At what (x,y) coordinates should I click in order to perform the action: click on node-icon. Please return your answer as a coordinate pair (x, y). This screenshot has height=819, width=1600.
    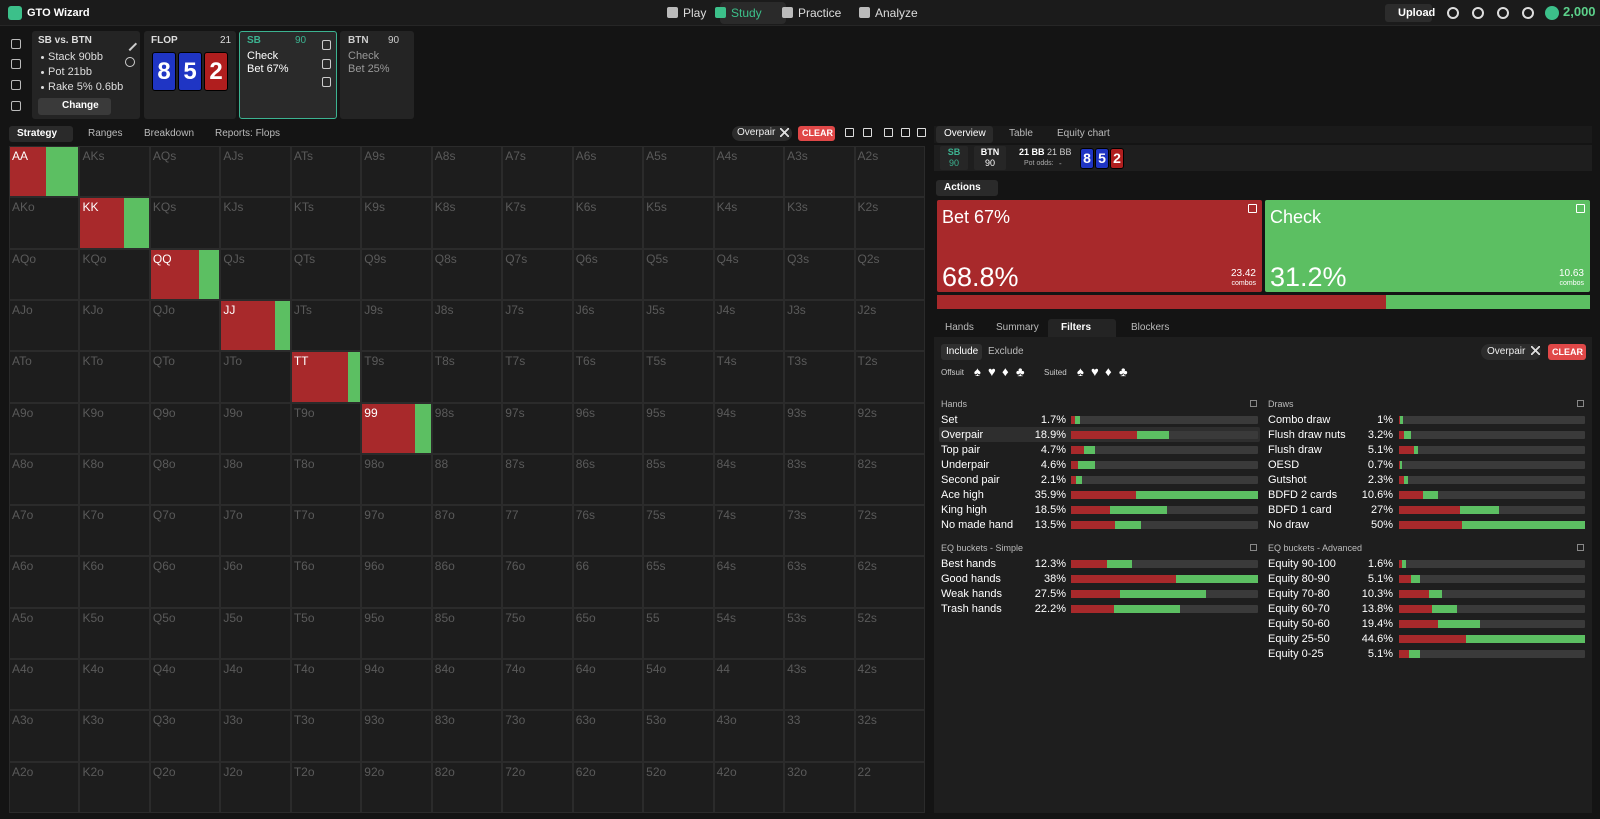
    Looking at the image, I should click on (326, 64).